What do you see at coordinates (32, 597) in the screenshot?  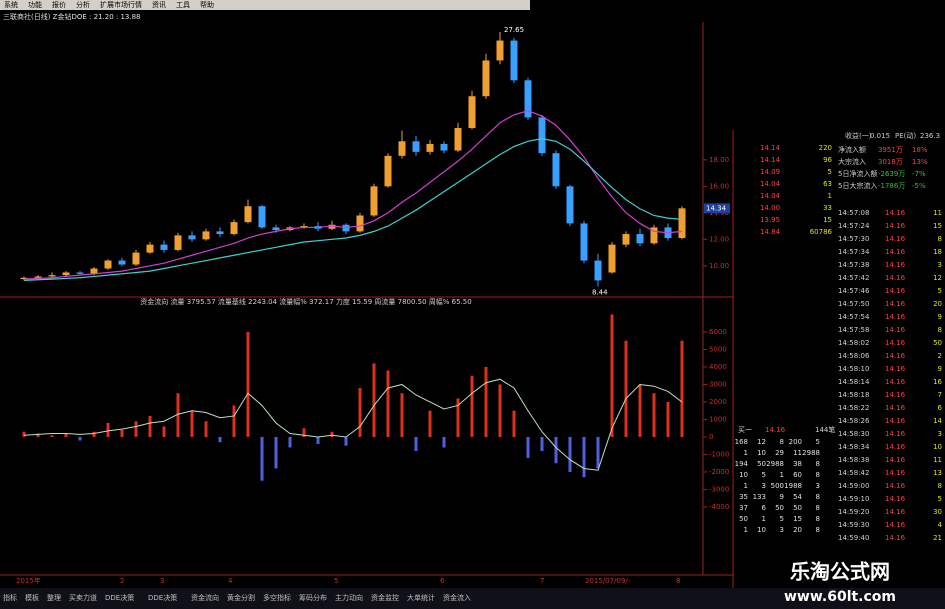 I see `footer-tab: 模板` at bounding box center [32, 597].